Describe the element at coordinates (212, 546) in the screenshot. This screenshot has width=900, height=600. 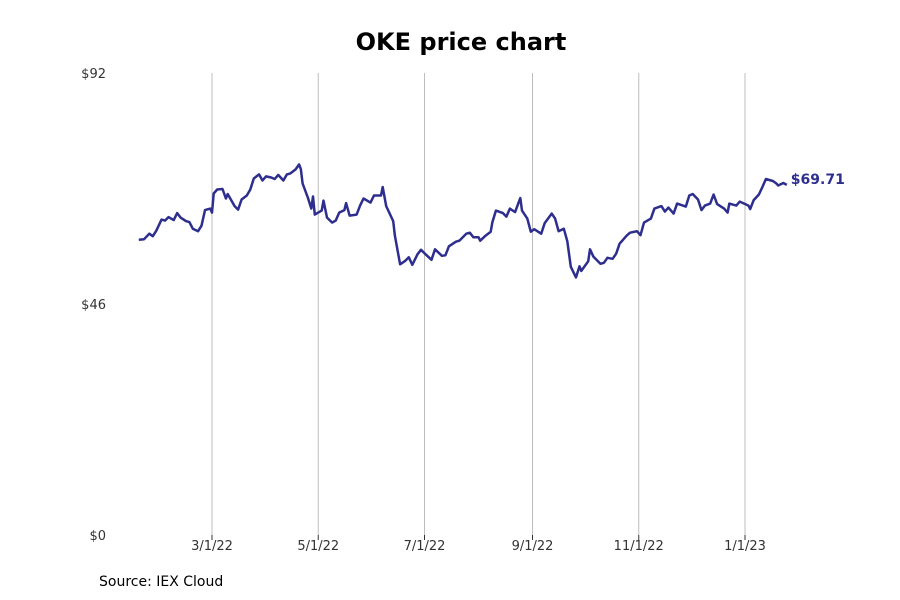
I see `x-tick-label: 3/1/22` at that location.